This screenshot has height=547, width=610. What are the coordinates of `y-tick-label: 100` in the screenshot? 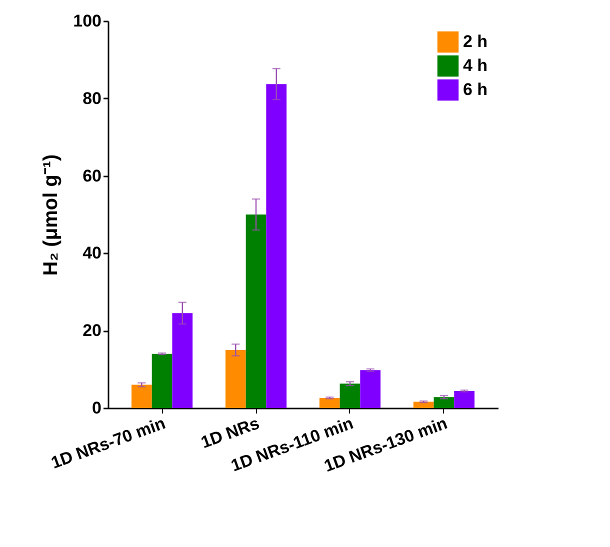 It's located at (87, 21).